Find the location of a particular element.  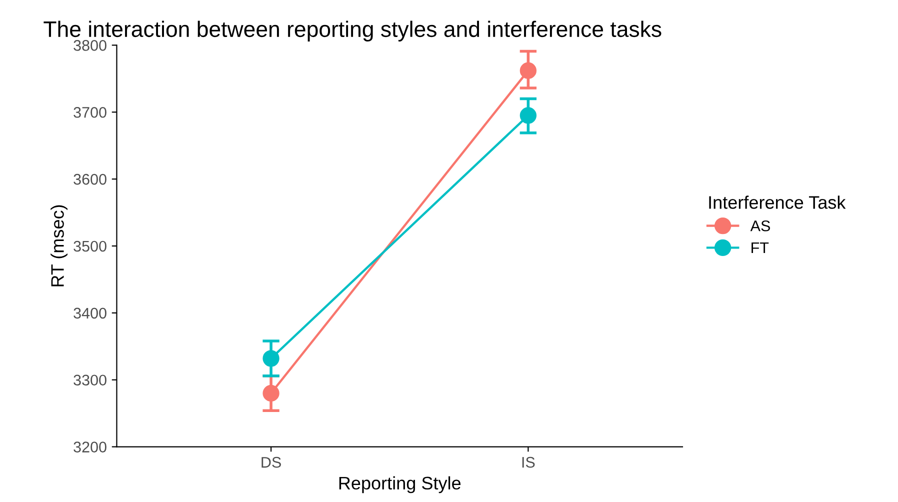

legend-label: AS is located at coordinates (760, 226).